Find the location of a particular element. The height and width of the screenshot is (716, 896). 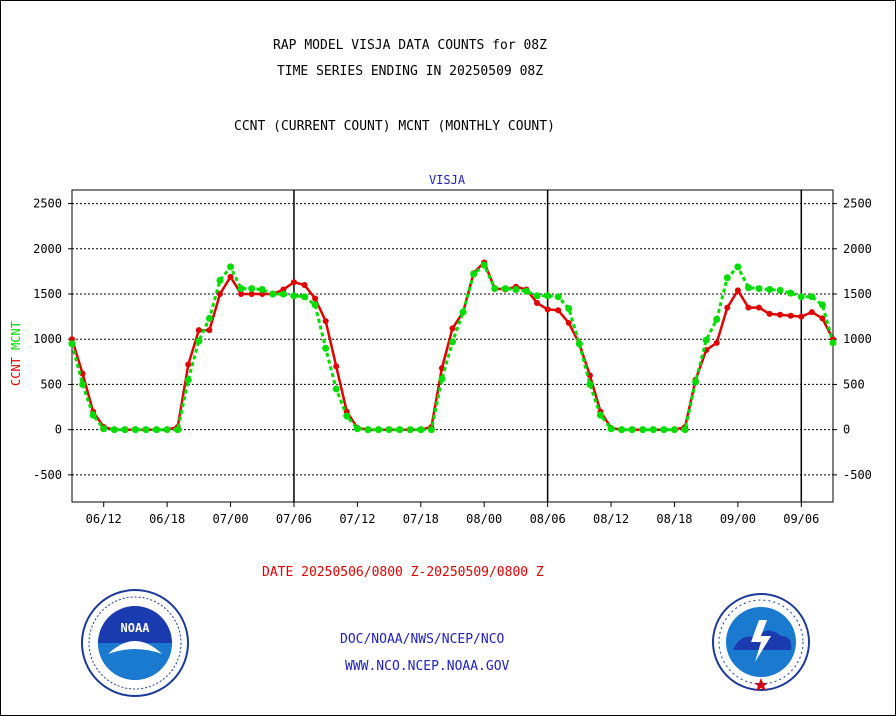

date-range: DATE 20250506/0800 Z-20250509/0800 Z is located at coordinates (403, 572).